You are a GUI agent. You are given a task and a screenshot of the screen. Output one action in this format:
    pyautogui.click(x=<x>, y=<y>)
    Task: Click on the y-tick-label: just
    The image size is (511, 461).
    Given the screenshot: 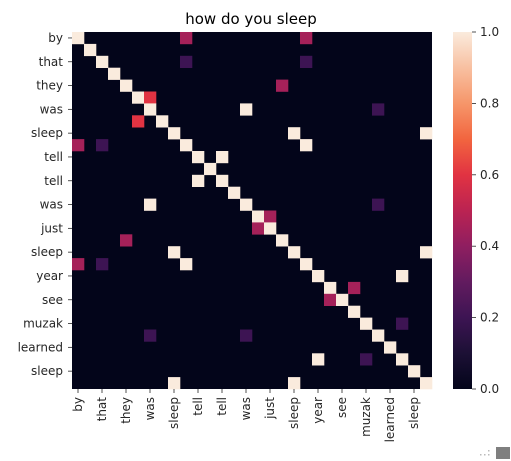 What is the action you would take?
    pyautogui.click(x=51, y=228)
    